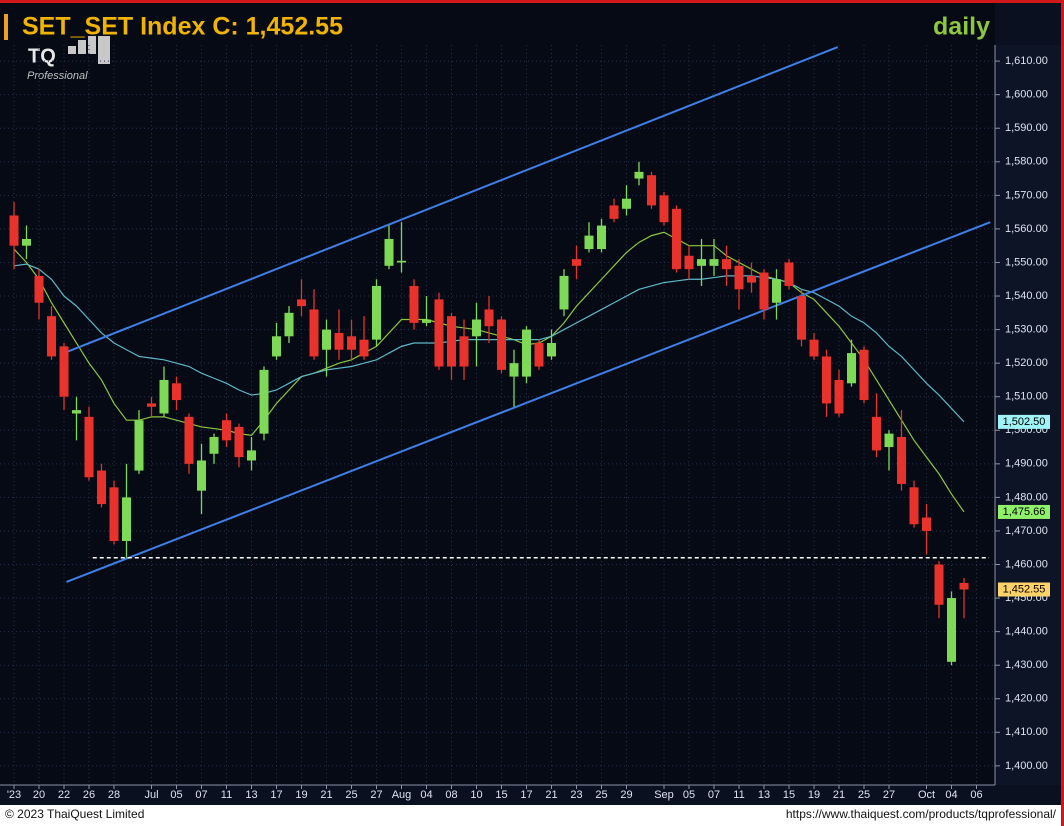  I want to click on y-tick-label: 1,520.00, so click(1026, 363).